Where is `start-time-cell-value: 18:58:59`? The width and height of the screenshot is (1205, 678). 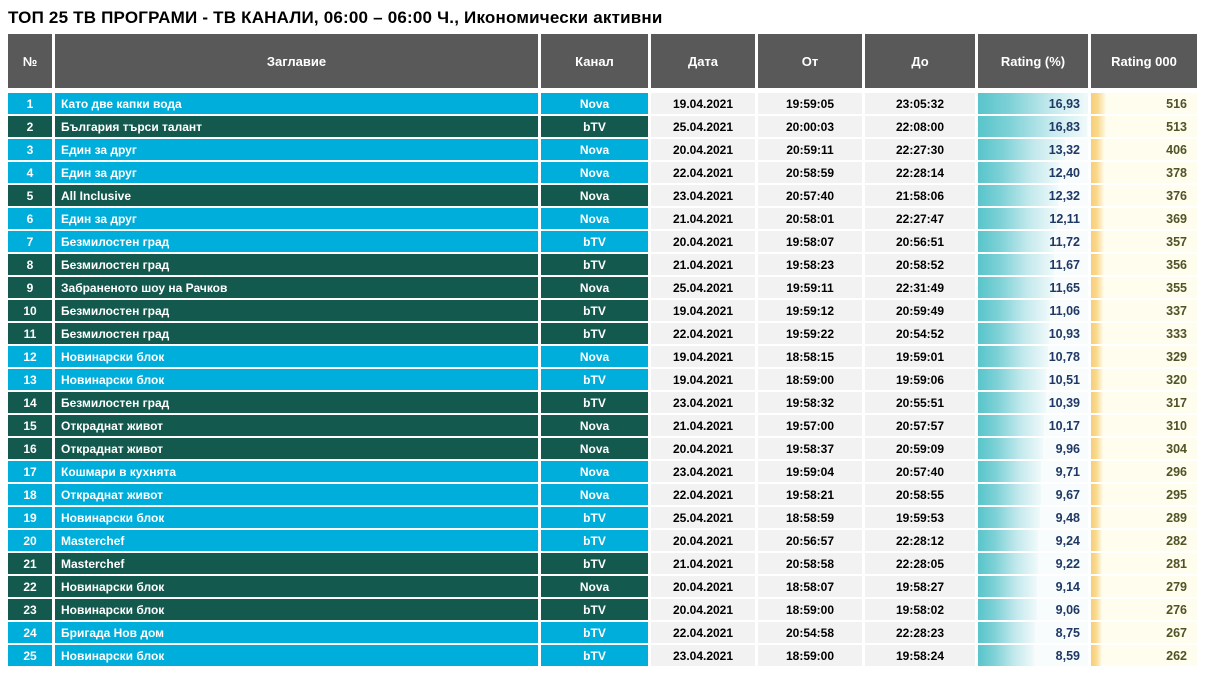
start-time-cell-value: 18:58:59 is located at coordinates (810, 517).